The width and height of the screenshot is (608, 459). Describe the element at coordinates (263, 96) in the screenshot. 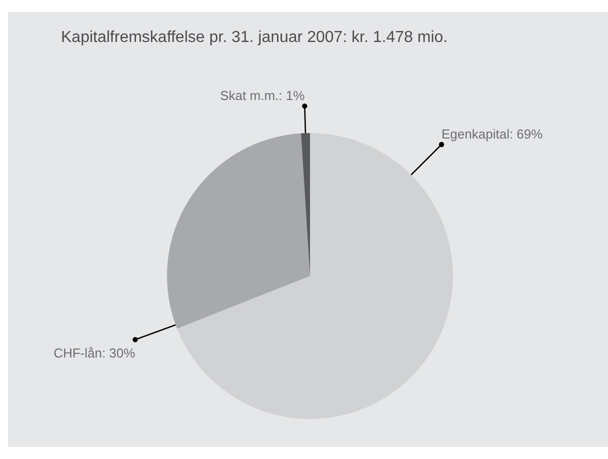

I see `slice-label: Skat m.m.: 1%` at that location.